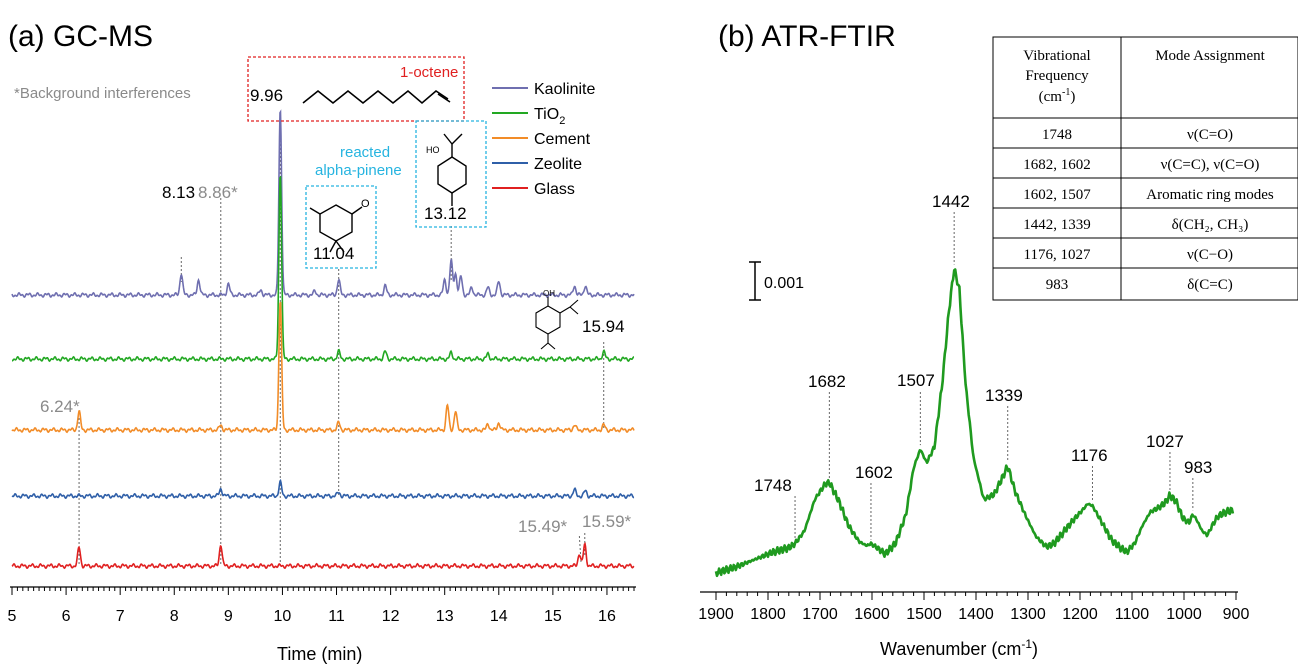 This screenshot has width=1298, height=666. I want to click on ftir-tick-label: 1900, so click(716, 614).